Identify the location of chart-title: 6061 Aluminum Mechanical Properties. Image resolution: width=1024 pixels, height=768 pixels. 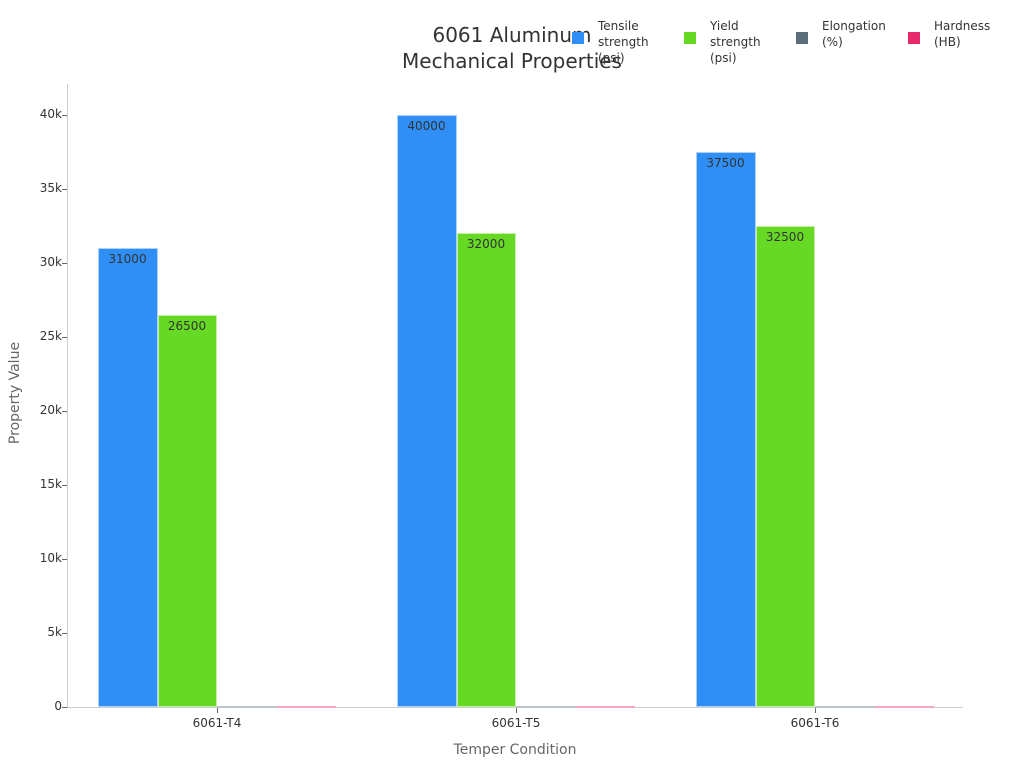
(512, 48).